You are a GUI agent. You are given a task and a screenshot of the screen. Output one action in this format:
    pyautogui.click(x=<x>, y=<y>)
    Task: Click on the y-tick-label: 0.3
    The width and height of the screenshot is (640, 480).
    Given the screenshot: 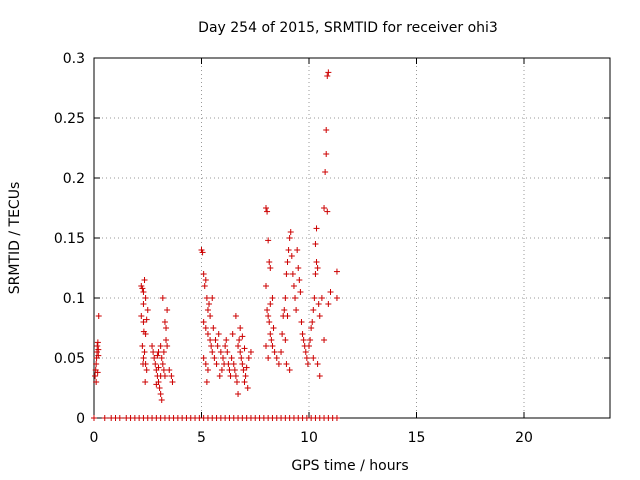 What is the action you would take?
    pyautogui.click(x=74, y=59)
    